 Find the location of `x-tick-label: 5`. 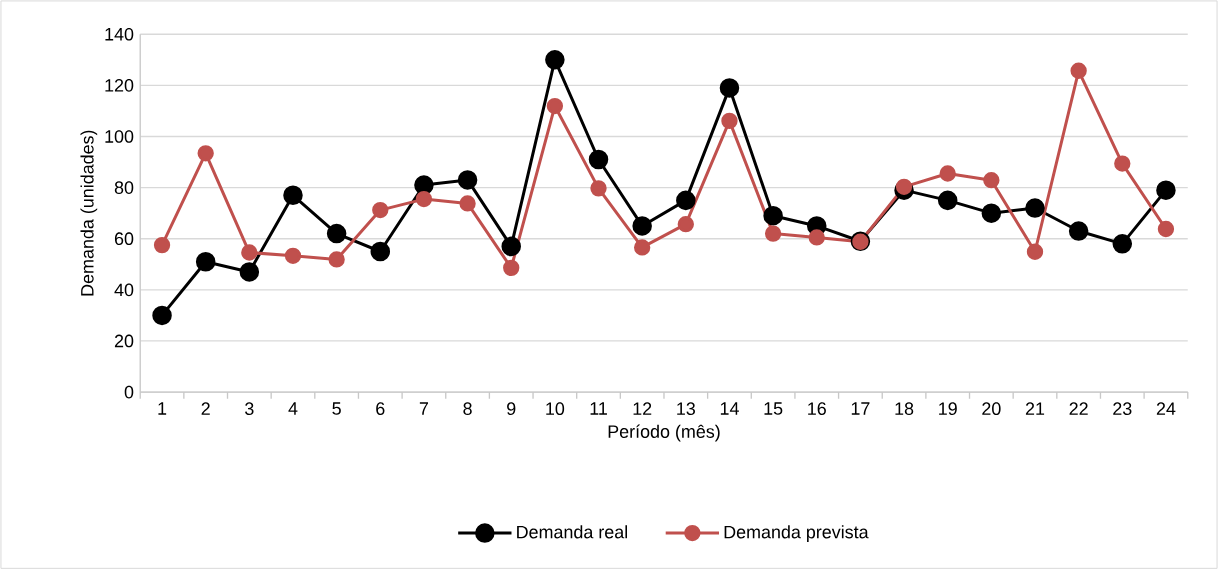

x-tick-label: 5 is located at coordinates (336, 408).